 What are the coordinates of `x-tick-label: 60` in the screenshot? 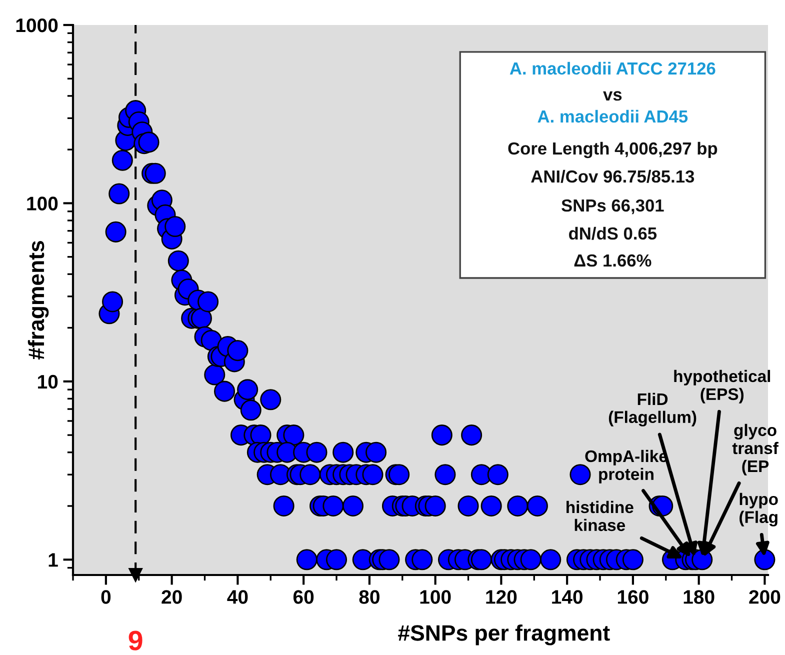 It's located at (303, 597).